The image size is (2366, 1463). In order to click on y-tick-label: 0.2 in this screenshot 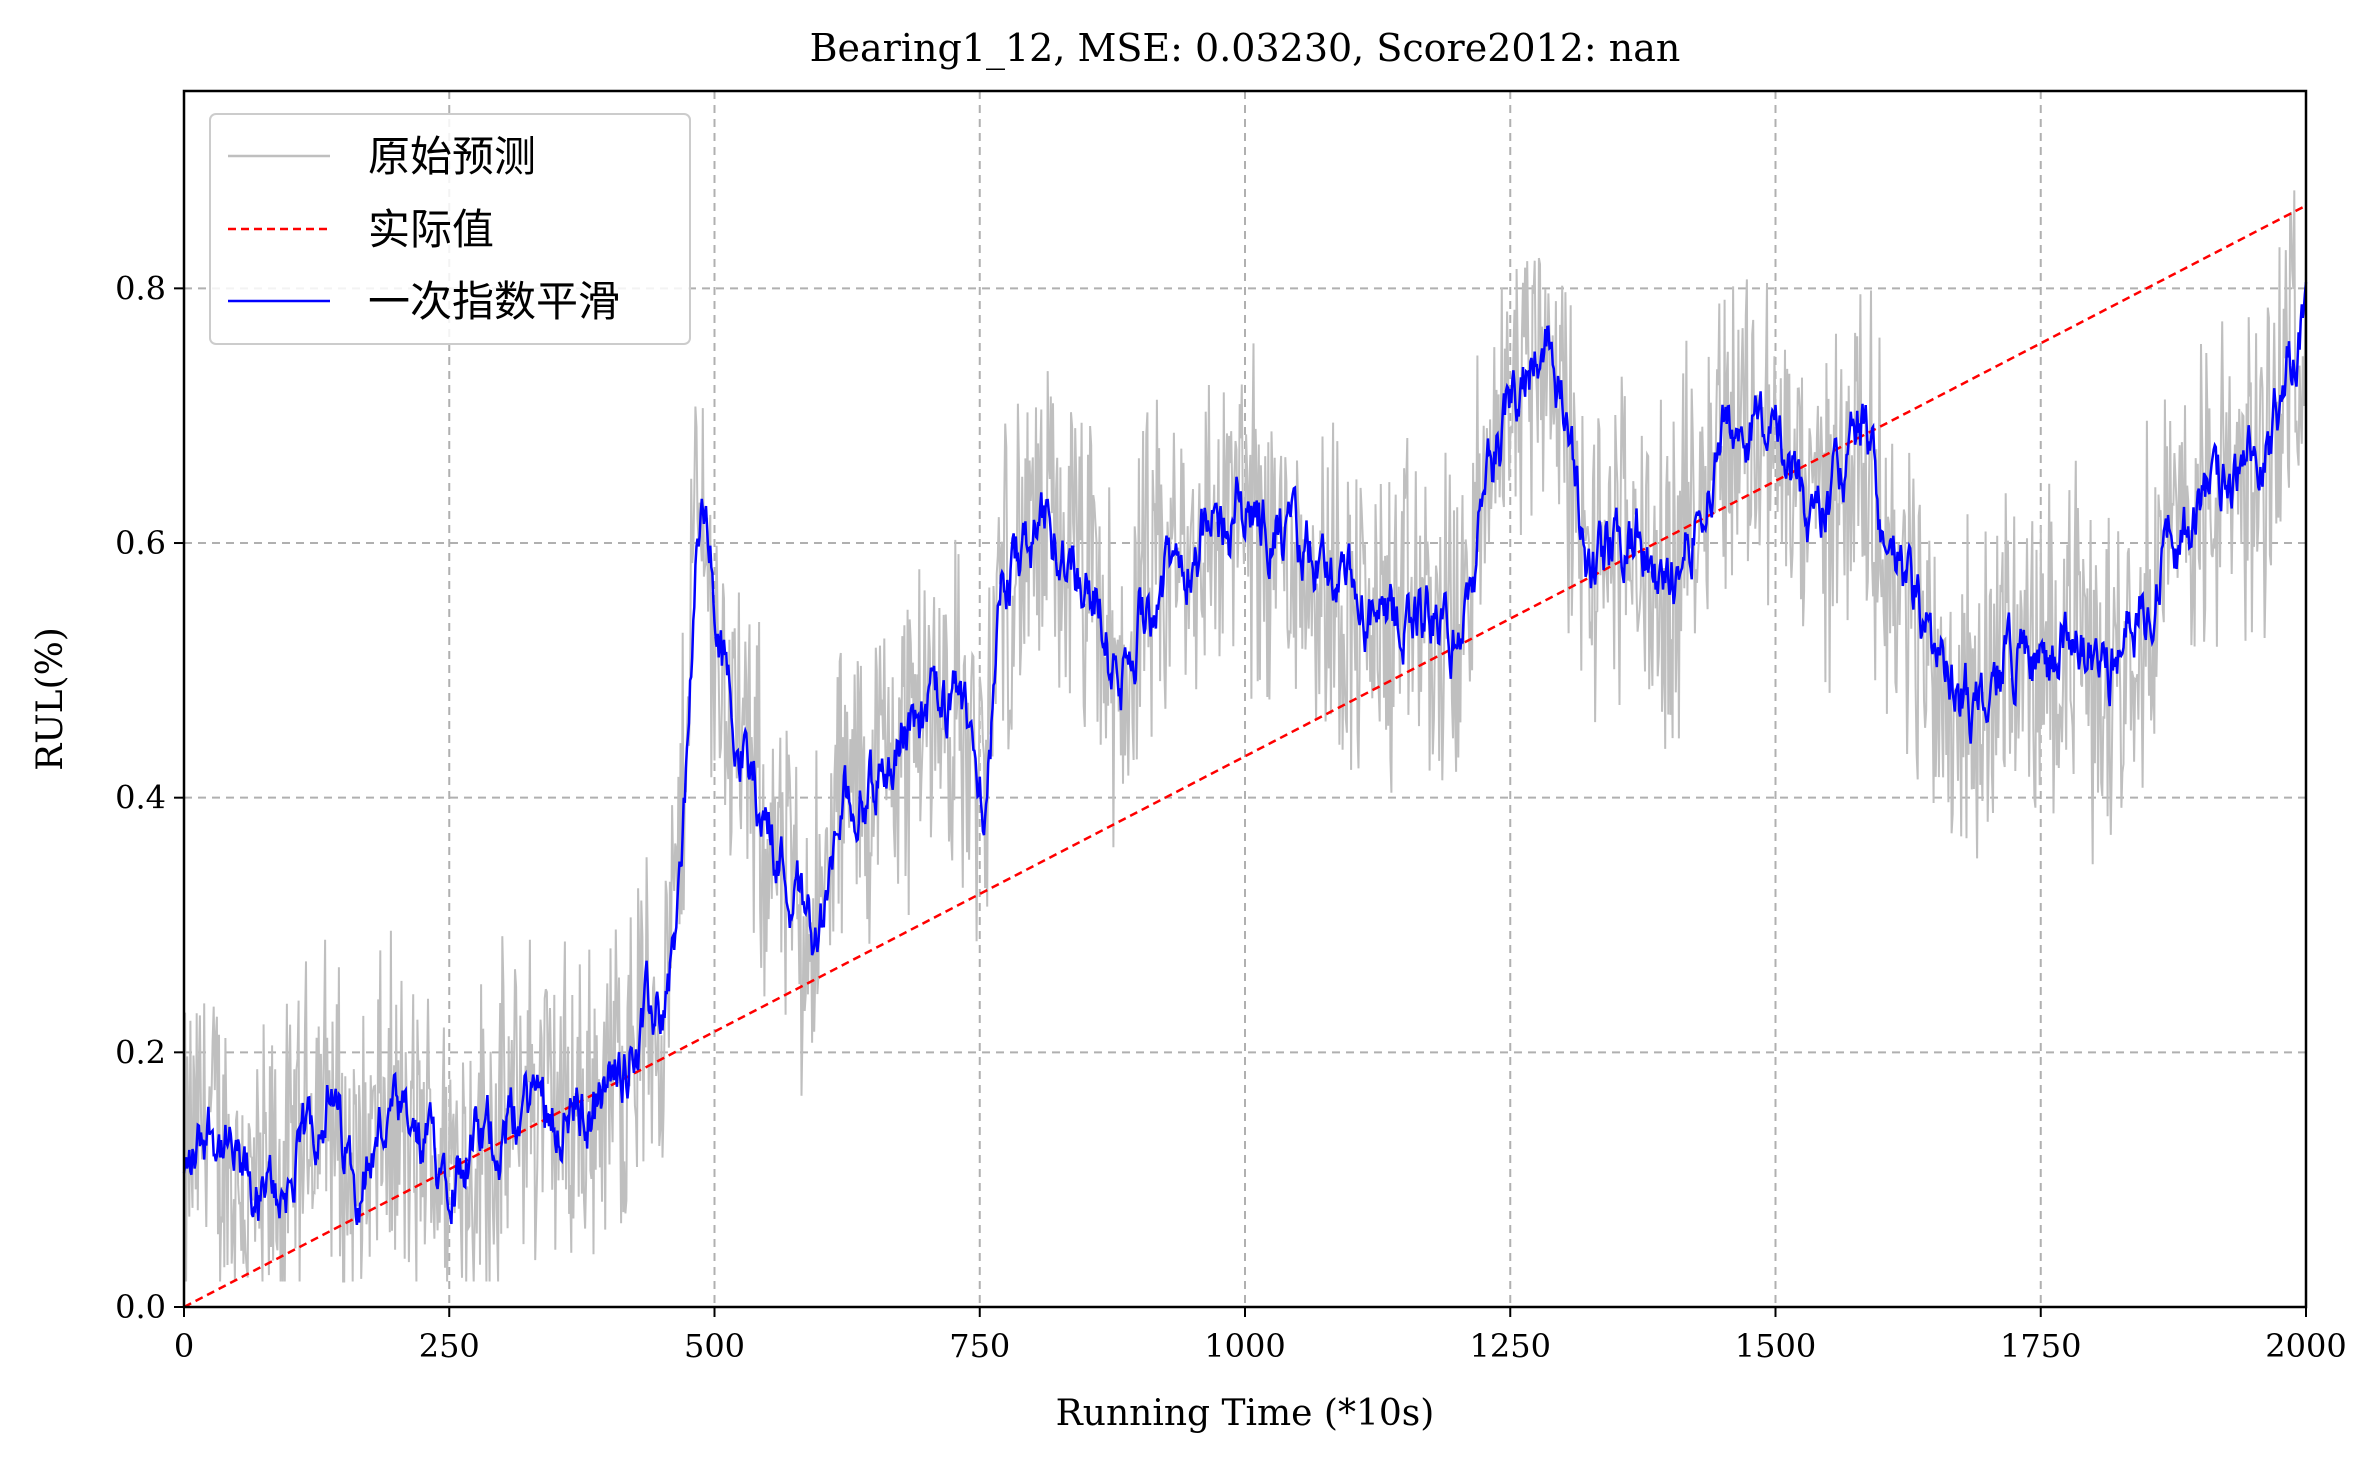, I will do `click(140, 1052)`.